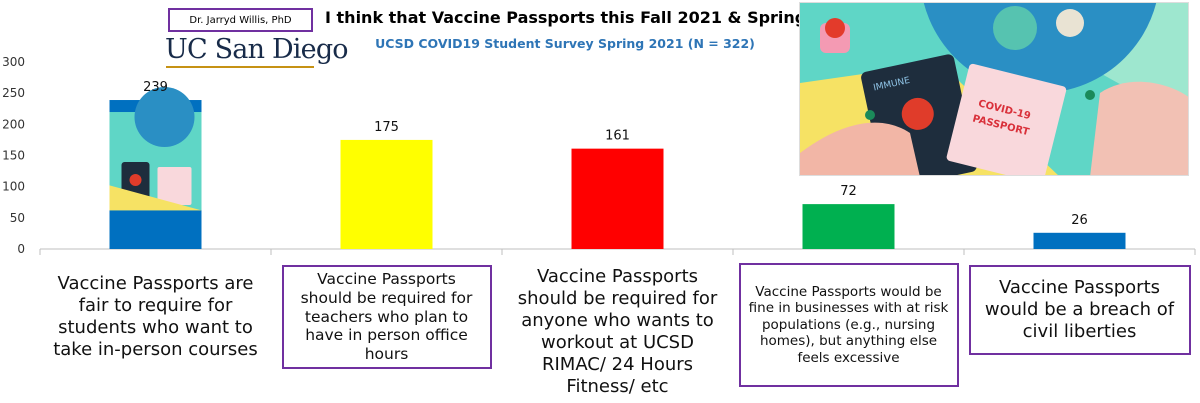  What do you see at coordinates (17, 218) in the screenshot?
I see `y-tick-label: 50` at bounding box center [17, 218].